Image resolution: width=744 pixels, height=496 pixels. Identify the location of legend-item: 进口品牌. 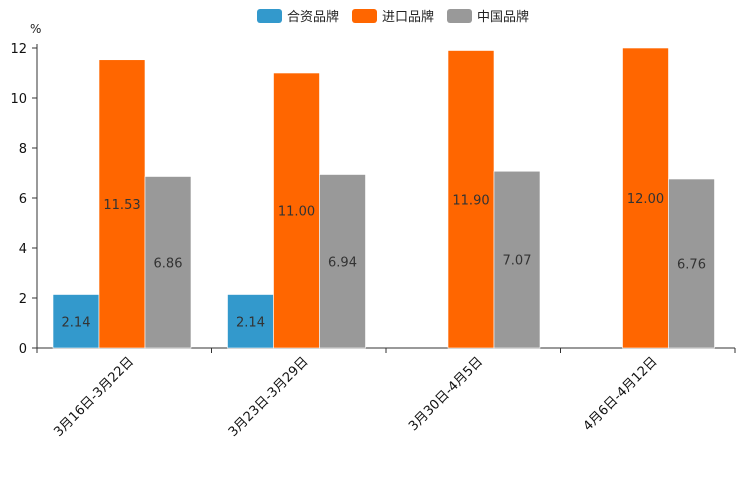
(393, 17).